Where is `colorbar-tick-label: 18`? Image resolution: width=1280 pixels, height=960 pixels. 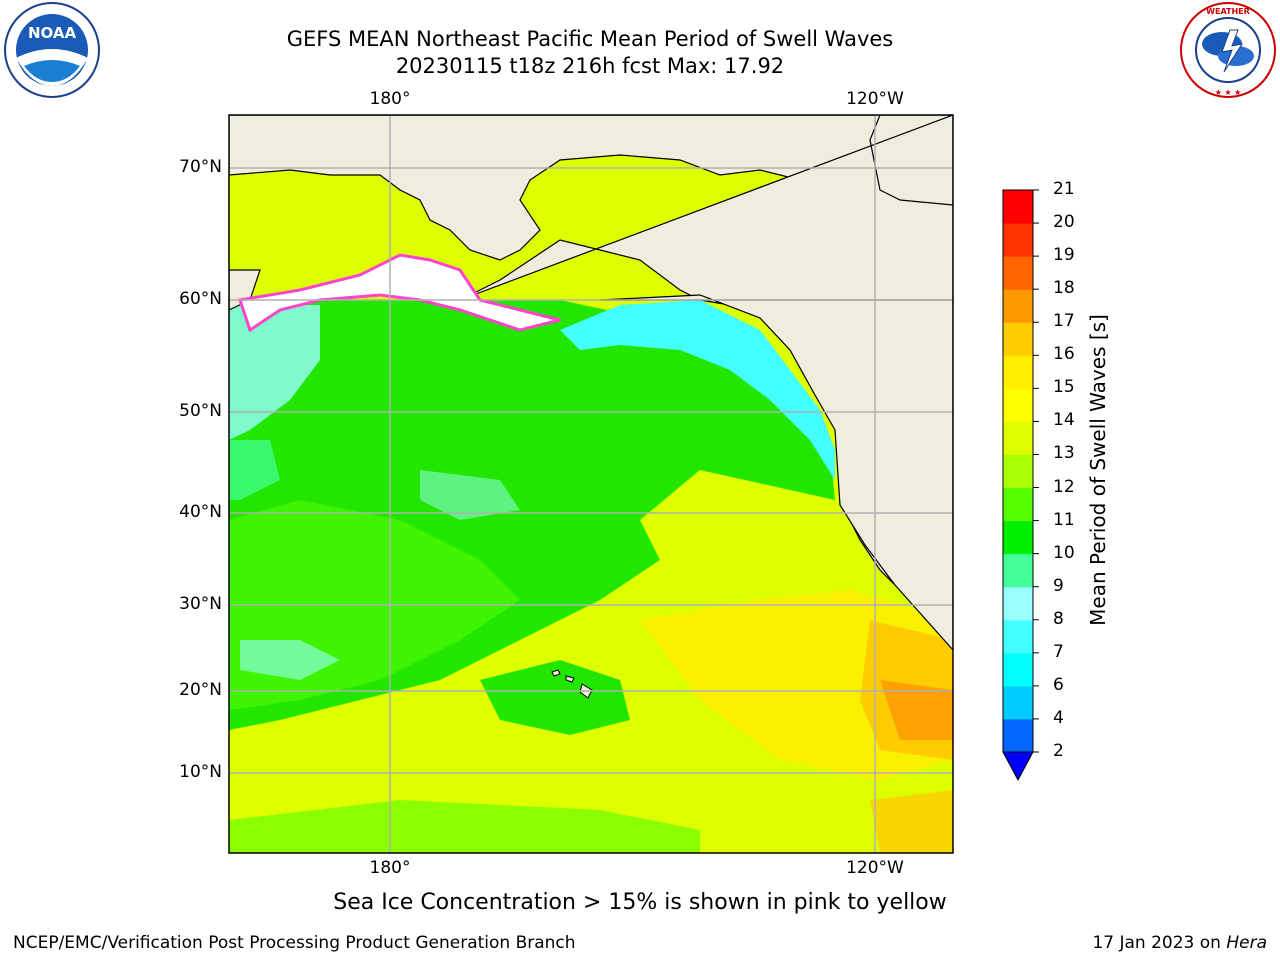
colorbar-tick-label: 18 is located at coordinates (1064, 288).